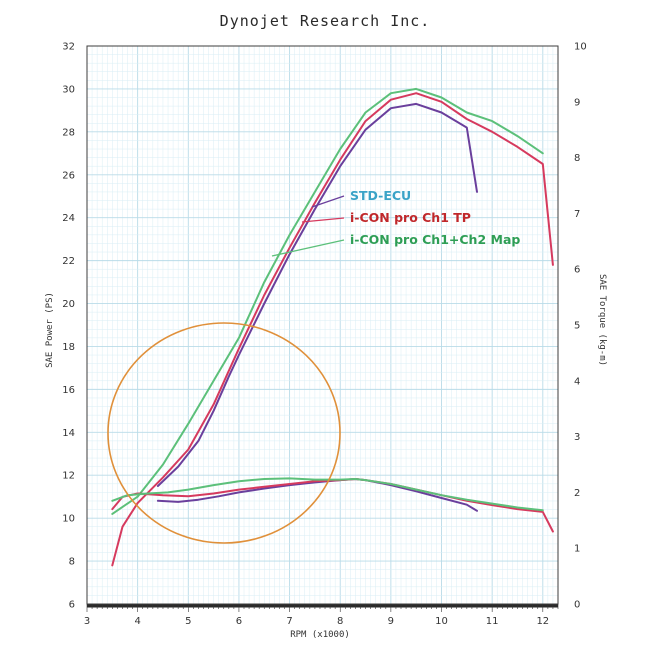 This screenshot has height=650, width=650. Describe the element at coordinates (580, 47) in the screenshot. I see `y-tick-label-right: 10` at that location.